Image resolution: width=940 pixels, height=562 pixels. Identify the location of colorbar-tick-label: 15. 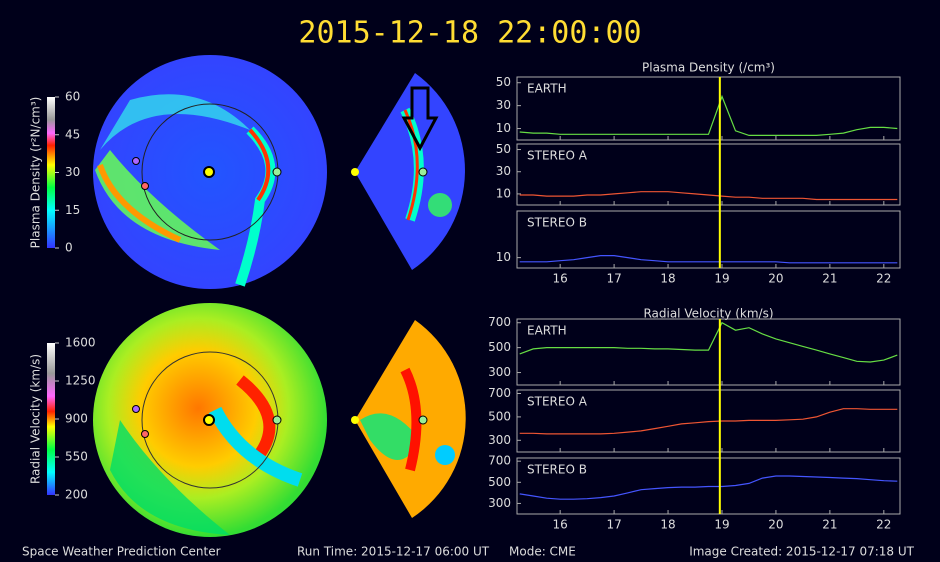
(72, 210).